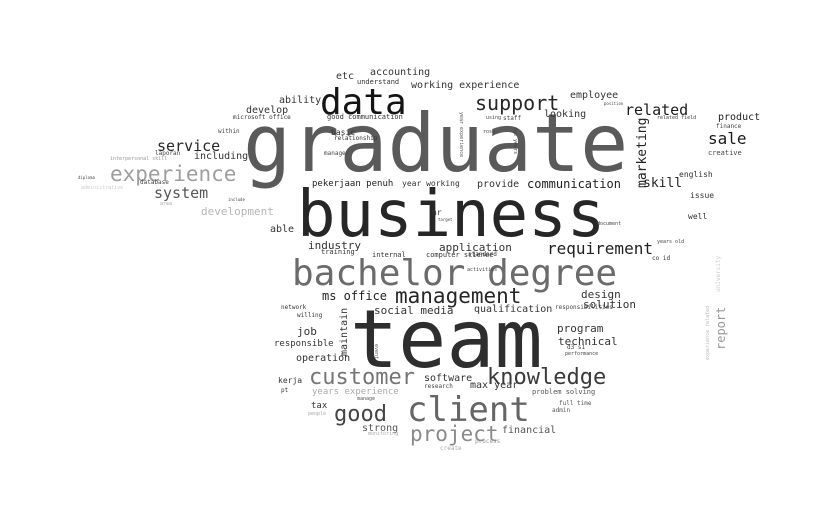 The image size is (829, 525). I want to click on word: skill, so click(663, 183).